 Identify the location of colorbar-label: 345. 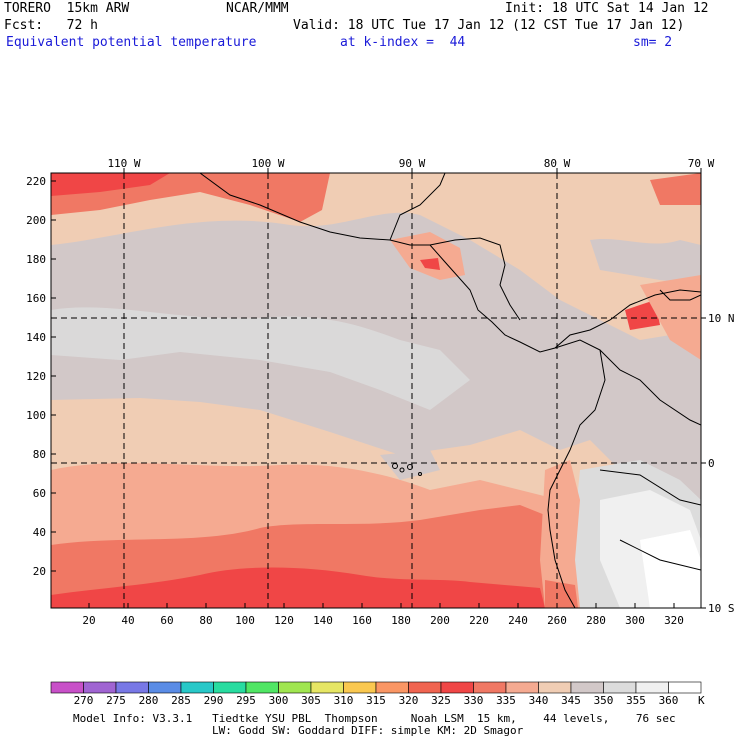
(571, 700).